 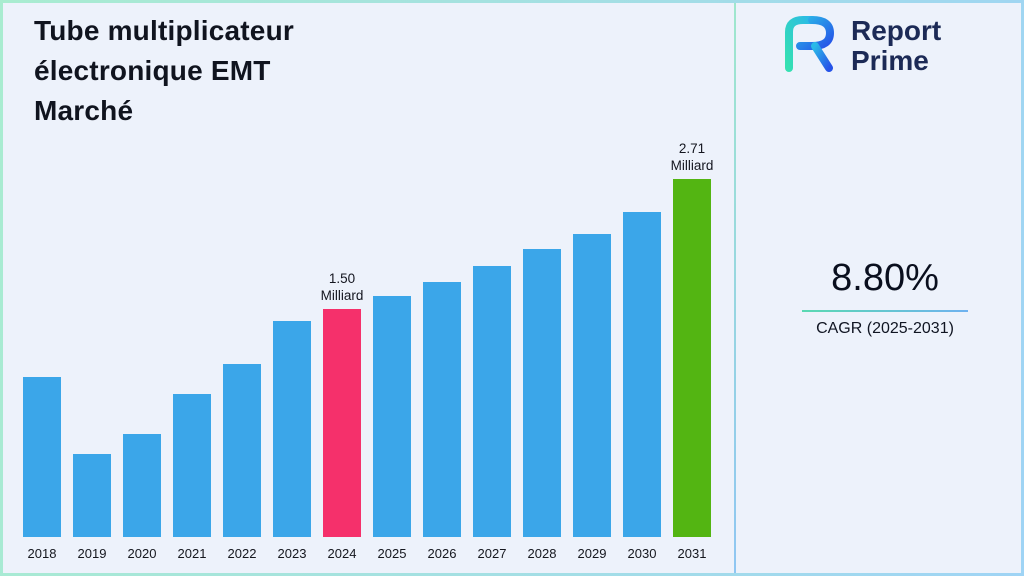 What do you see at coordinates (885, 278) in the screenshot?
I see `cagr-value: 8.80%` at bounding box center [885, 278].